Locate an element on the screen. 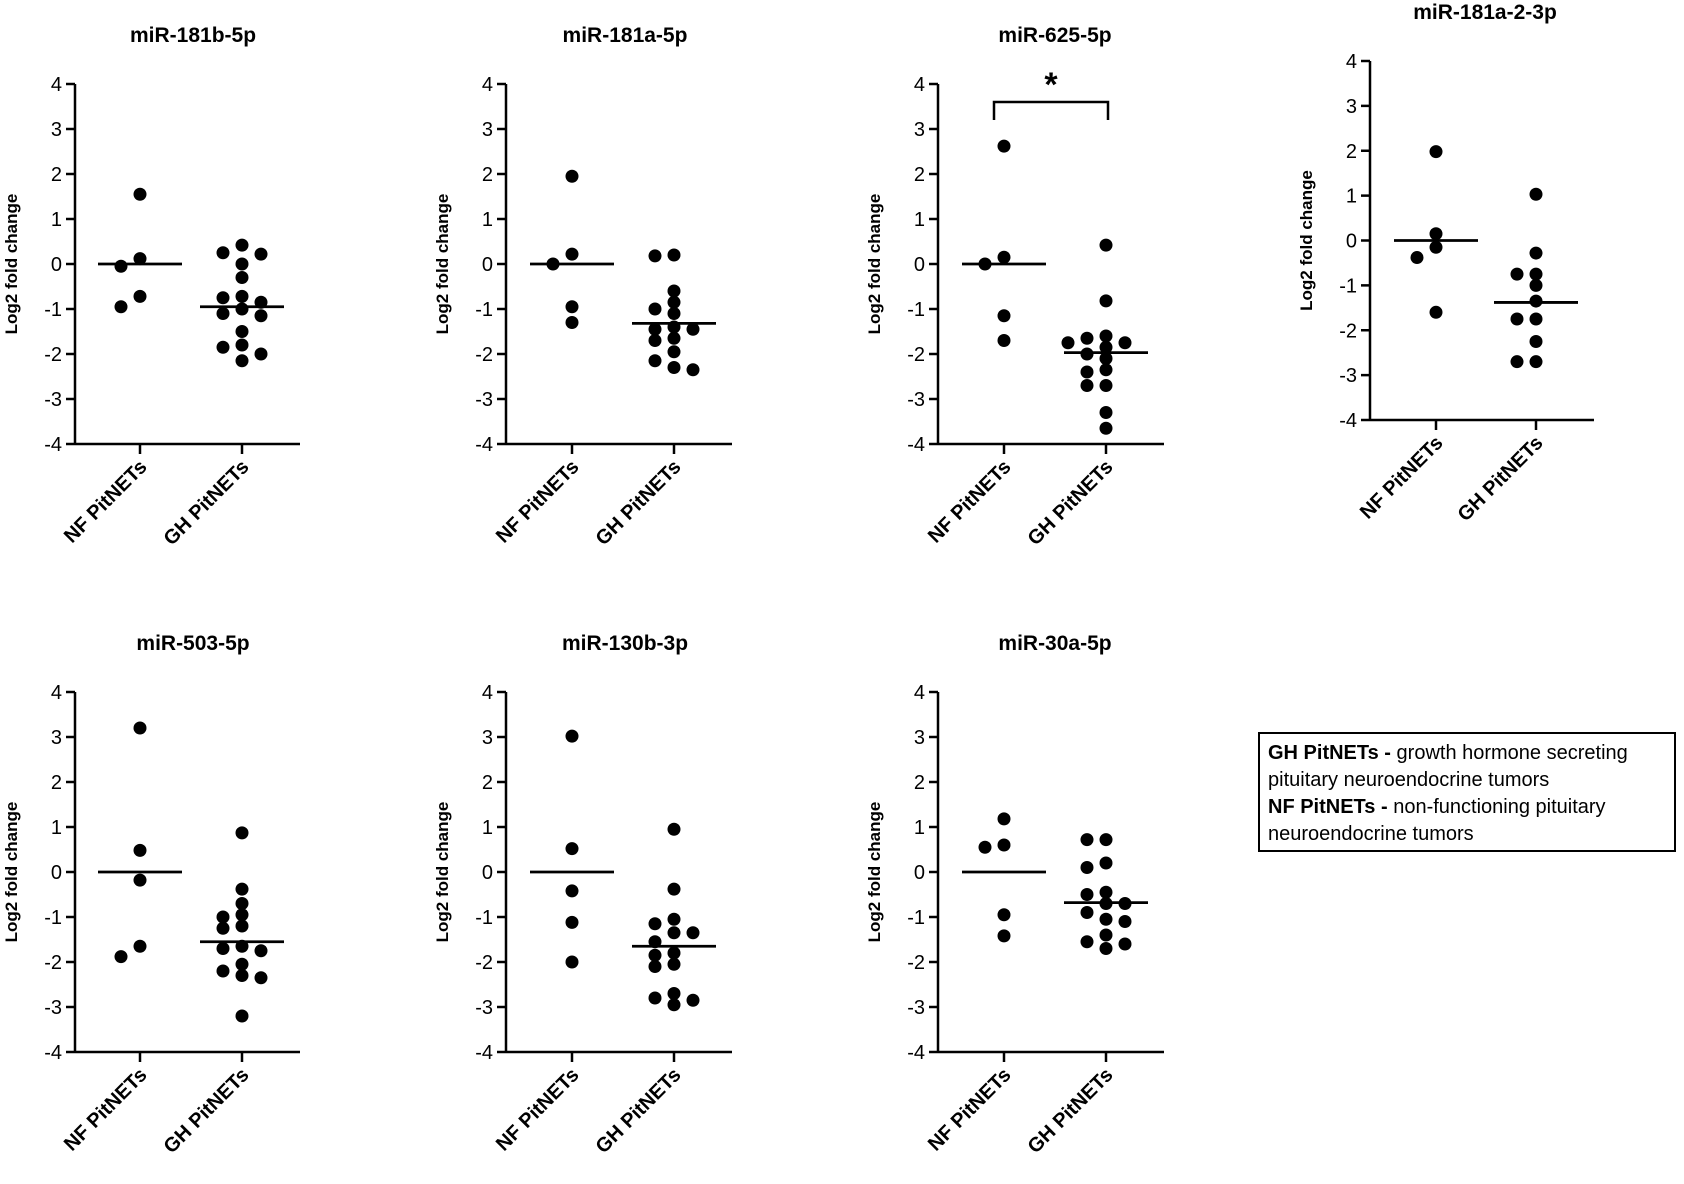 Image resolution: width=1684 pixels, height=1184 pixels. chart-title: miR-625-5p is located at coordinates (1054, 35).